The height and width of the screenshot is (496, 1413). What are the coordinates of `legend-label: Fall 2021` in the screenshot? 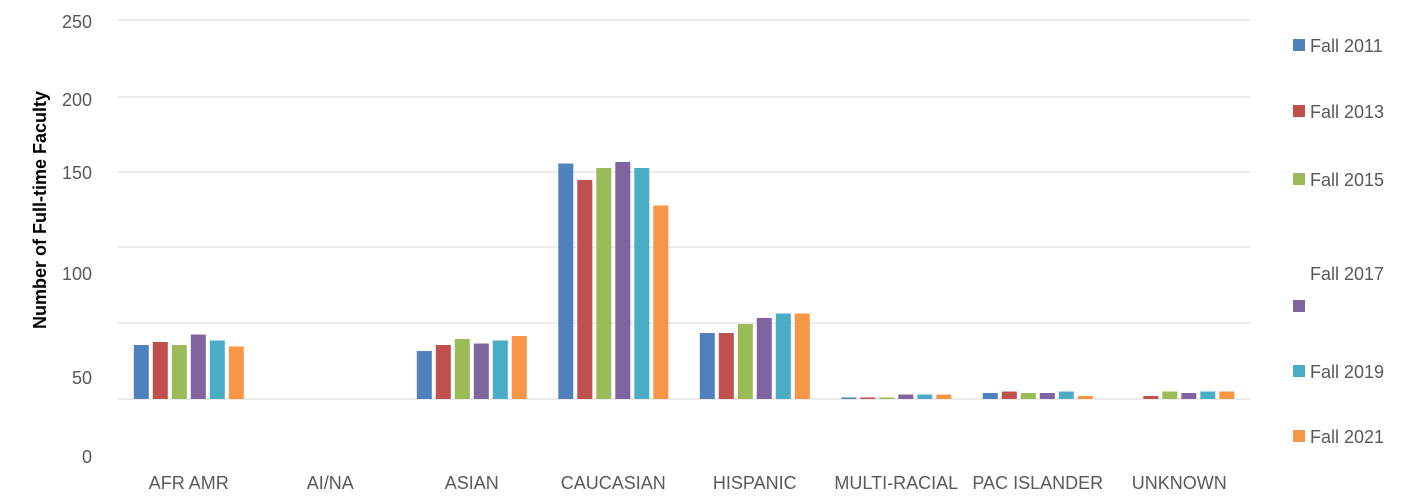 It's located at (1347, 437).